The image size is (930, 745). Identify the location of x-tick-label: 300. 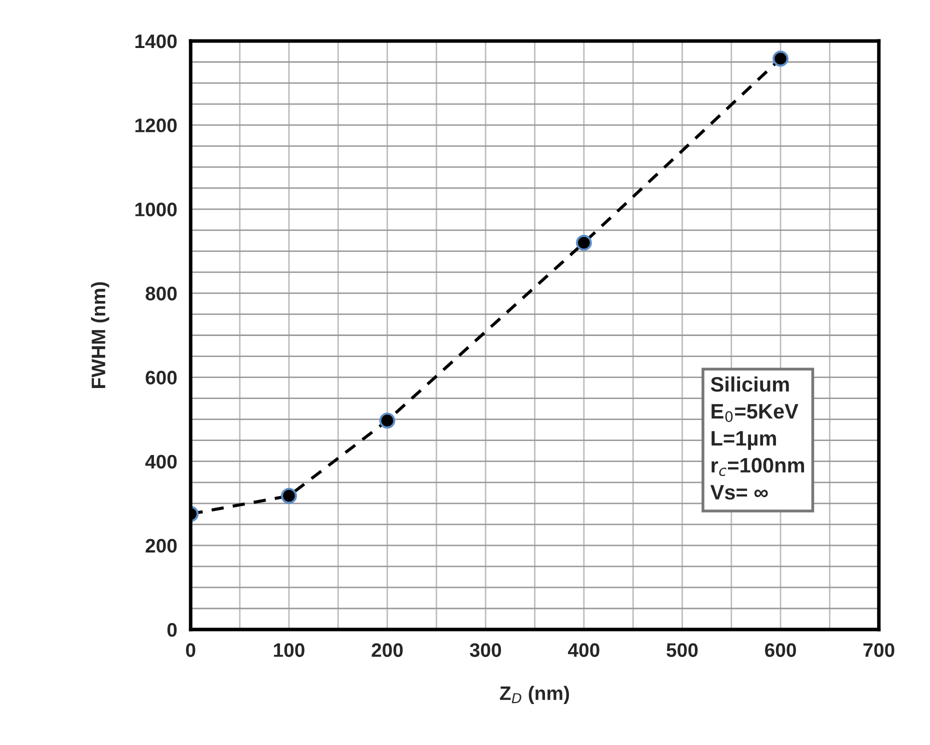
(486, 650).